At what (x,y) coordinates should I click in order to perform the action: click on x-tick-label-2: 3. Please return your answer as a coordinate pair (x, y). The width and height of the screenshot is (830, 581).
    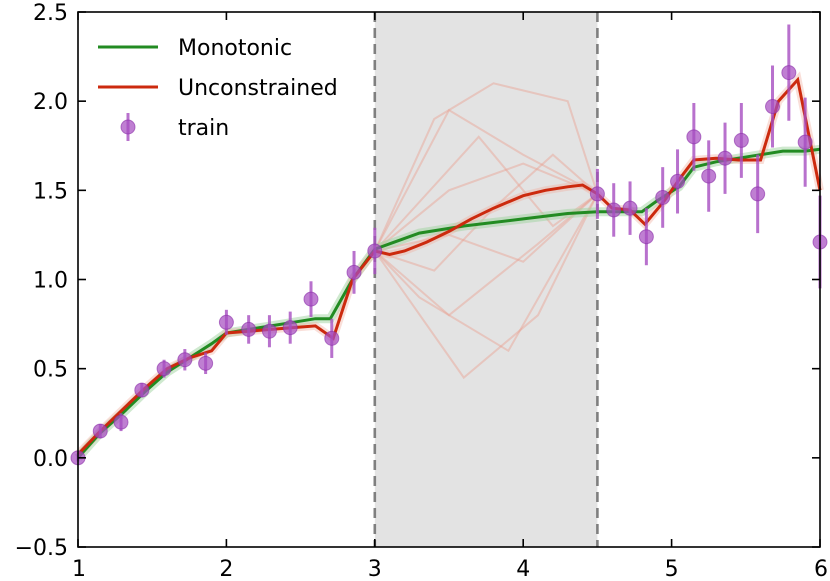
    Looking at the image, I should click on (375, 569).